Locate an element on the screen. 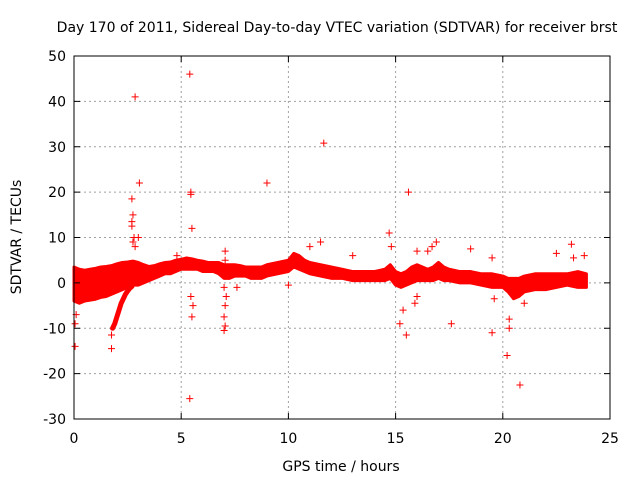  y-tick-label: -30 is located at coordinates (54, 420).